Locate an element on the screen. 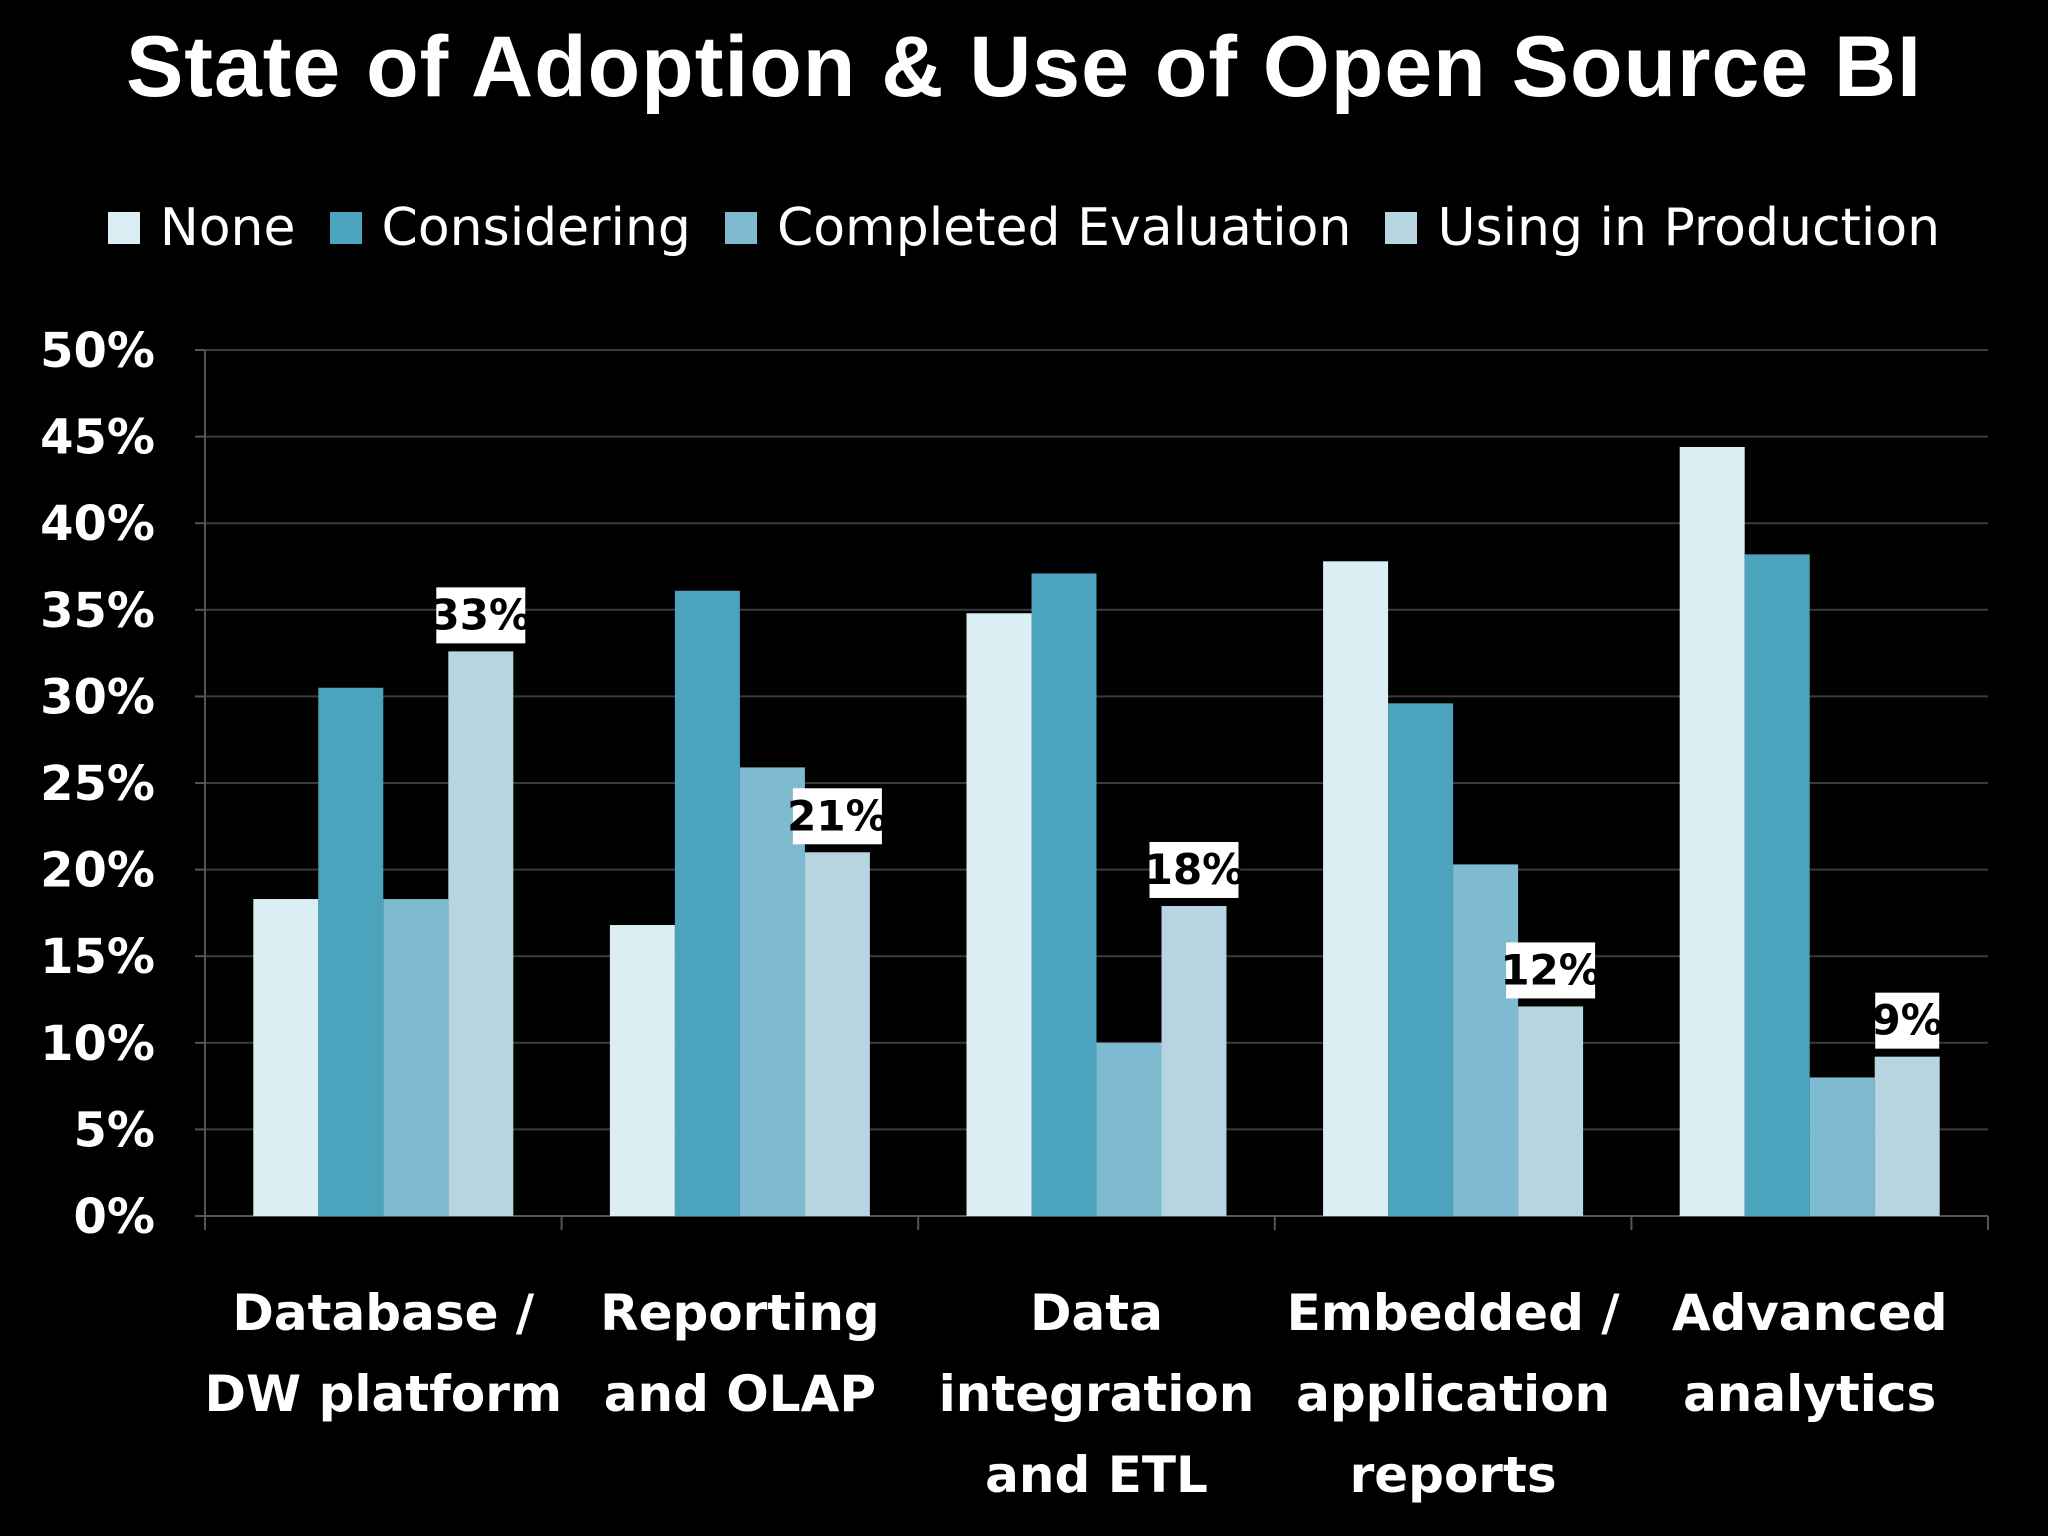  x-category-label: Database / is located at coordinates (383, 1313).